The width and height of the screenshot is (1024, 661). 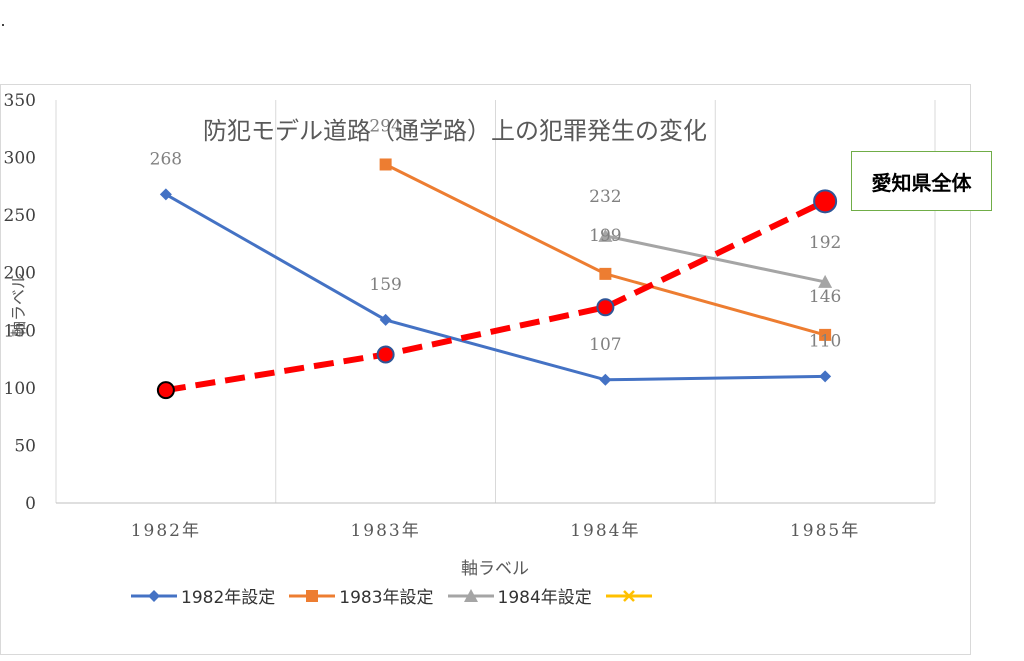 I want to click on data-label: 107, so click(x=605, y=345).